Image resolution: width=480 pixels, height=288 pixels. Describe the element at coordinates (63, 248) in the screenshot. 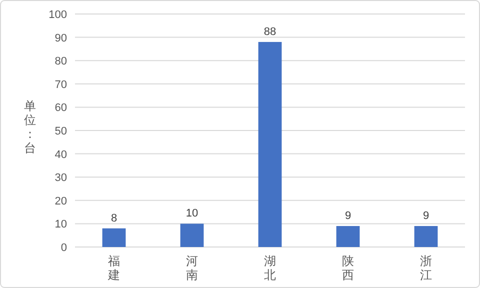

I see `y-tick-label: 0` at that location.